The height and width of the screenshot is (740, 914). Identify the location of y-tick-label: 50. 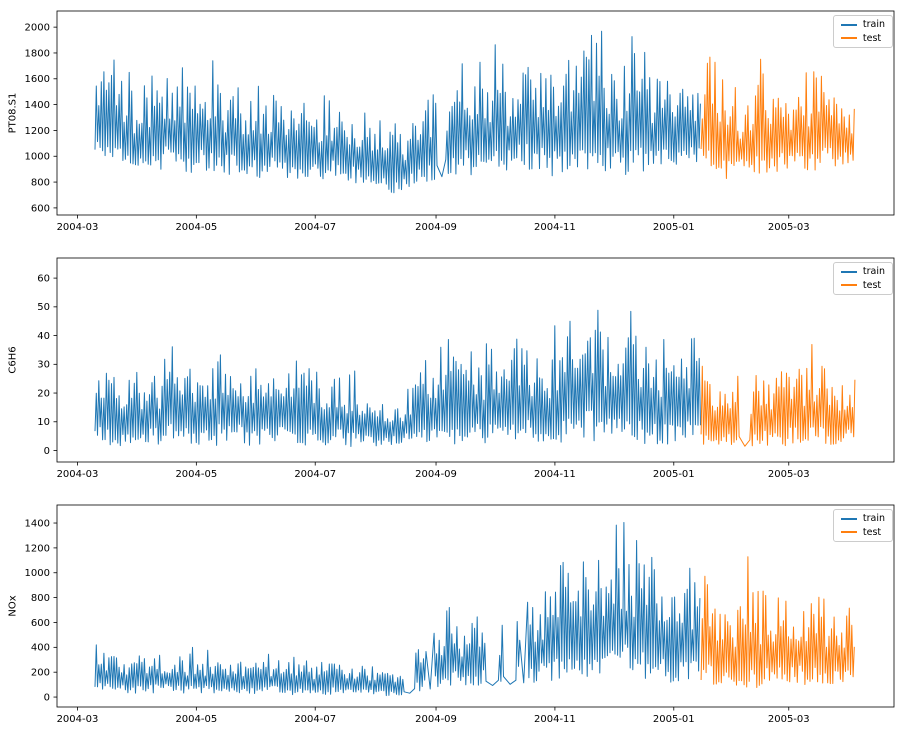
(43, 307).